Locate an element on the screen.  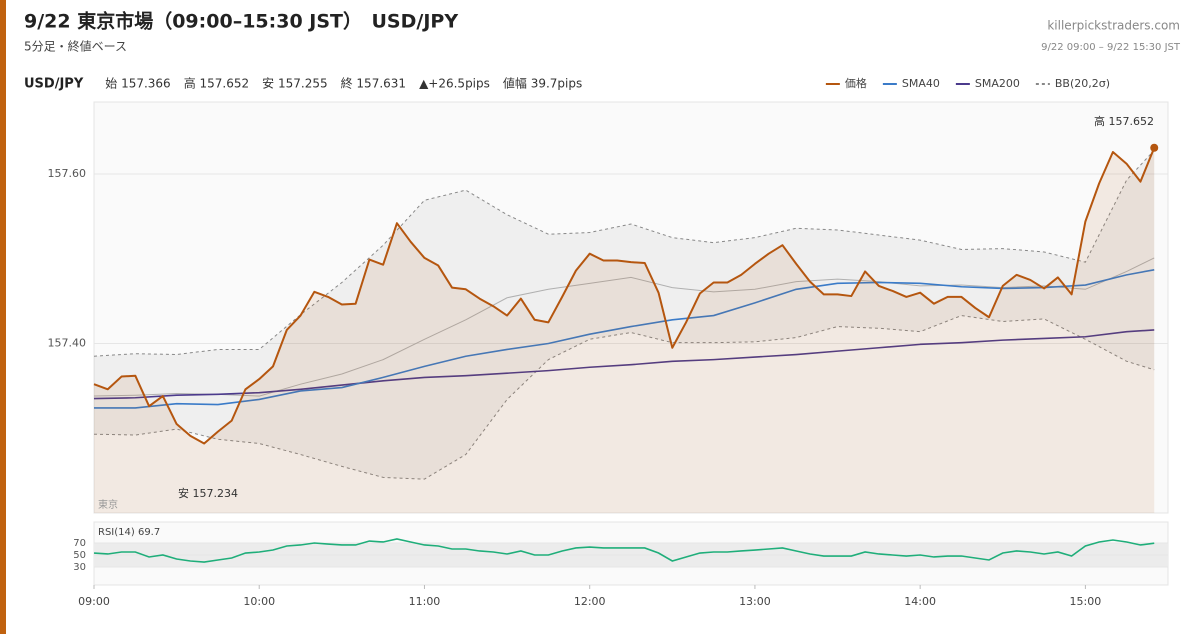
legend-label: SMA200 is located at coordinates (997, 83).